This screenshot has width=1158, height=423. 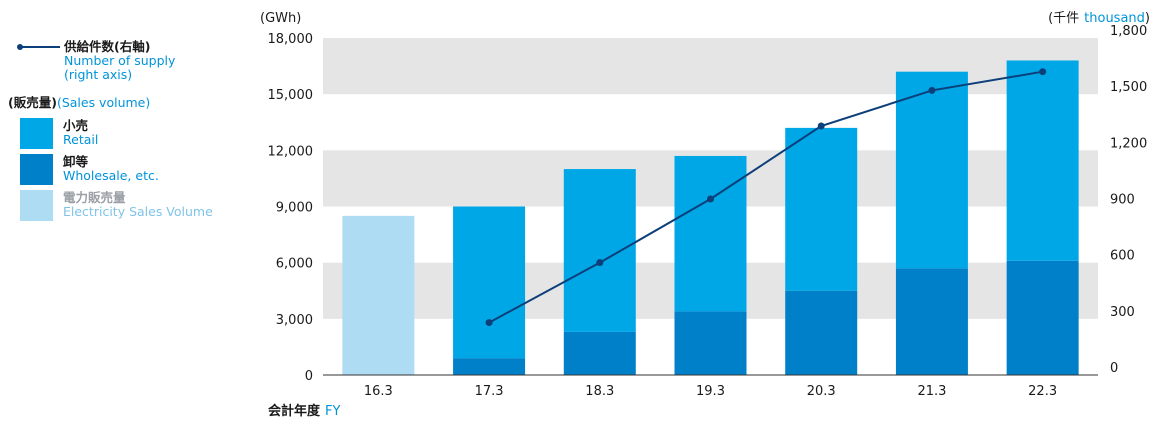 I want to click on legend-line-item: 供給件数(右軸) Number of supply (right axis), so click(x=120, y=64).